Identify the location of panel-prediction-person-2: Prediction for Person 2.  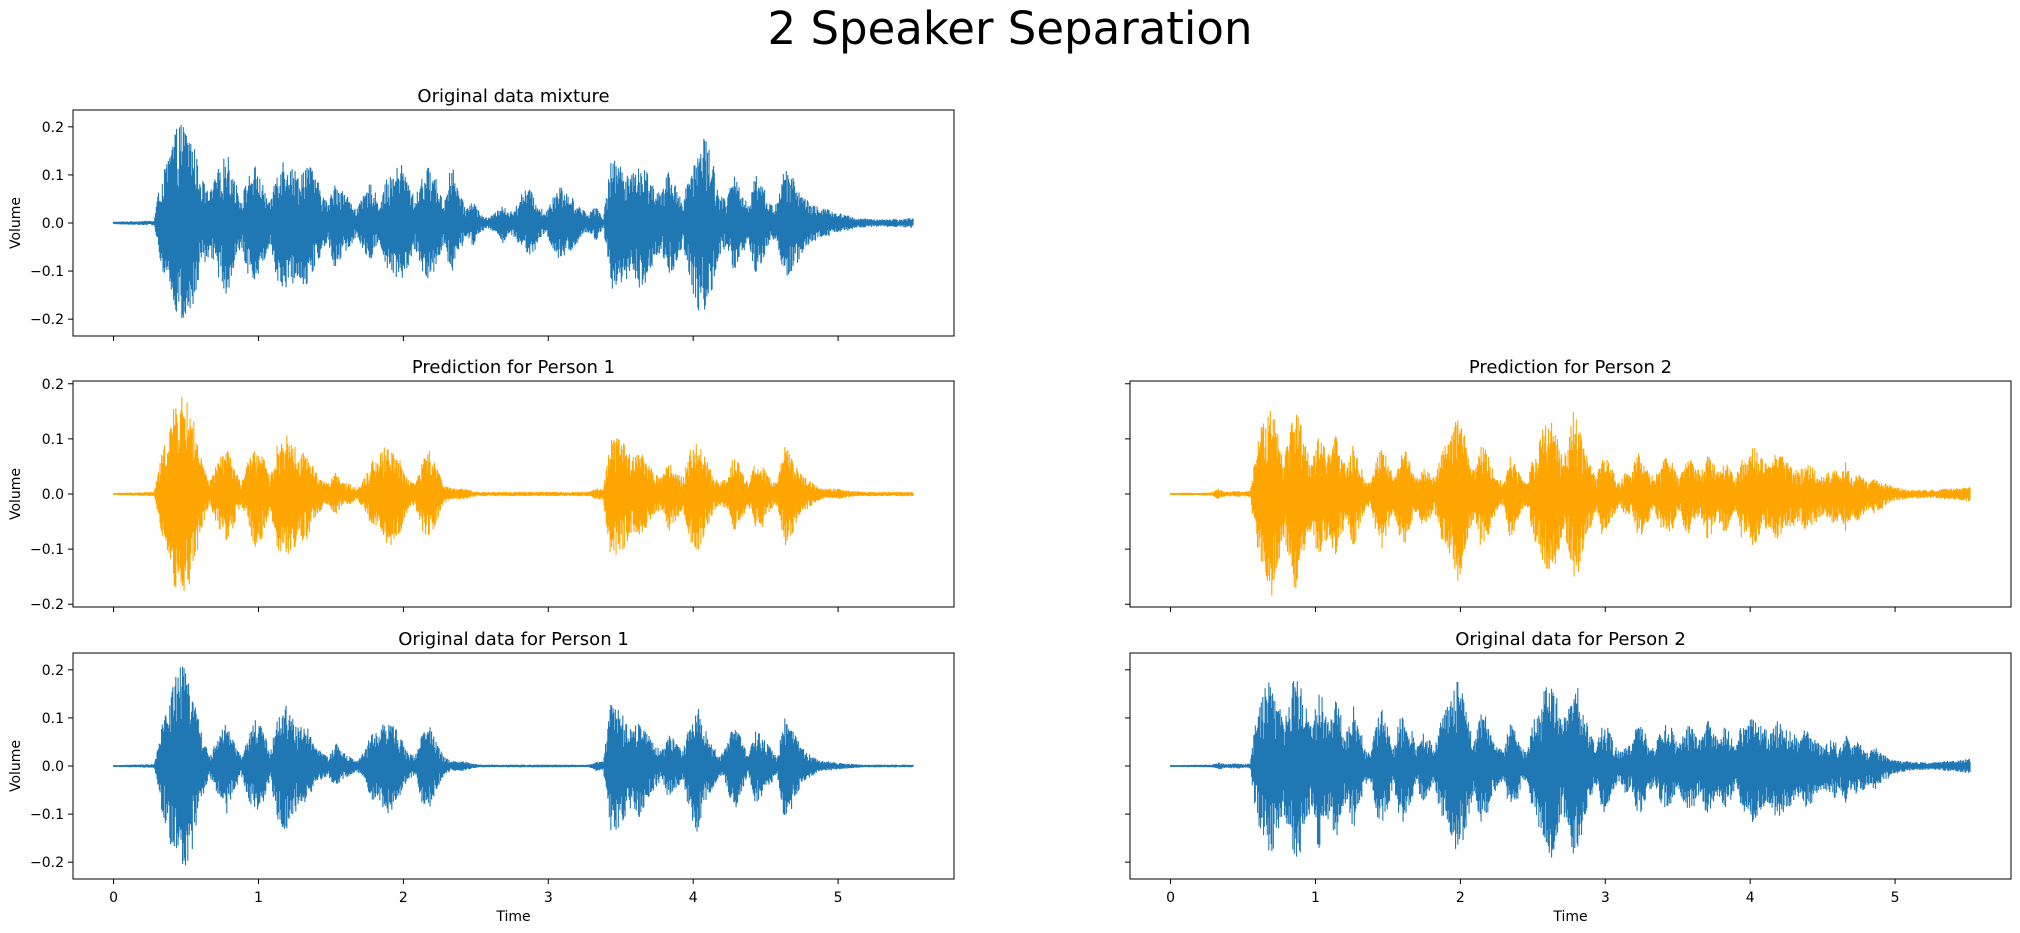
(1568, 484).